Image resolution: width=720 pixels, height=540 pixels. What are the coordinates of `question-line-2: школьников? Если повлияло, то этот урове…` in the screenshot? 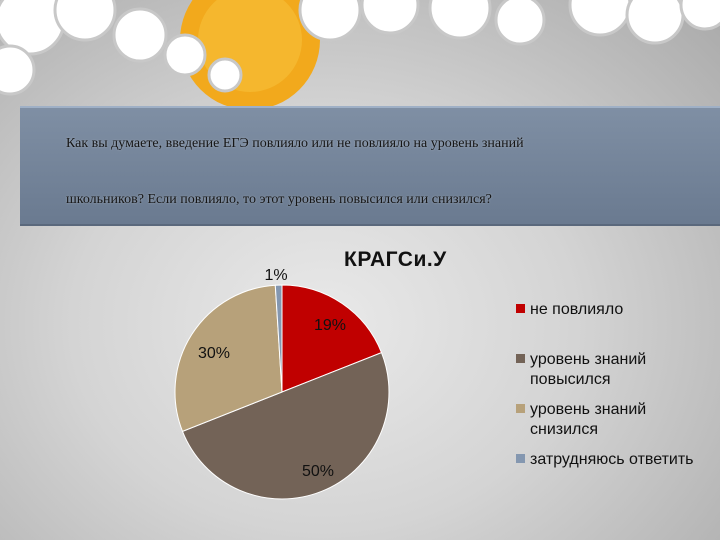 It's located at (279, 199).